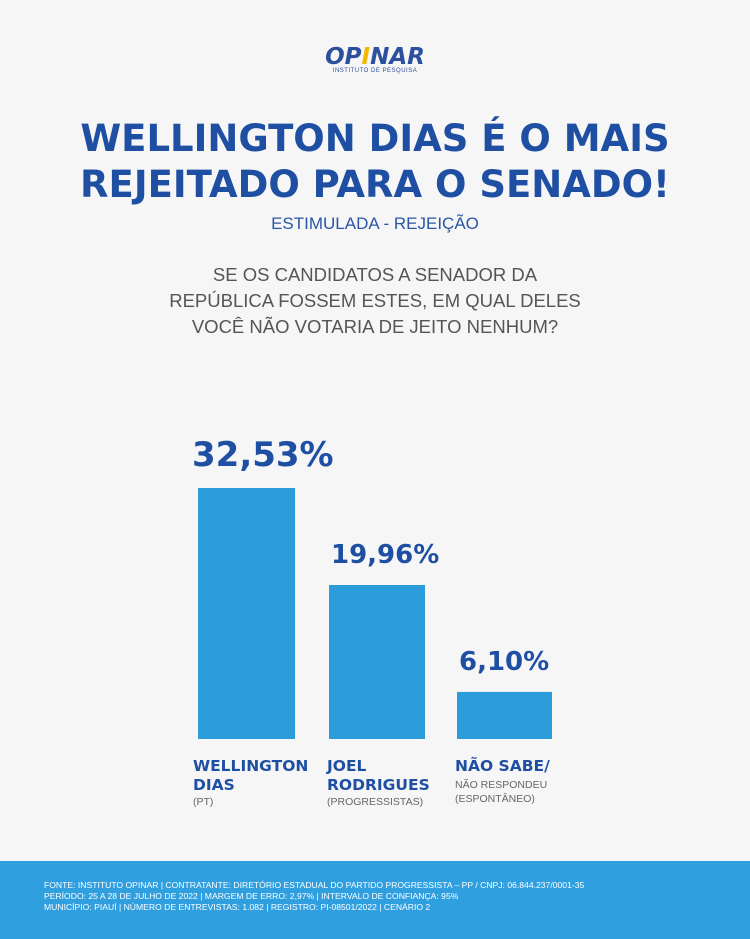 The width and height of the screenshot is (750, 939). What do you see at coordinates (366, 57) in the screenshot?
I see `logo-text-accent: I` at bounding box center [366, 57].